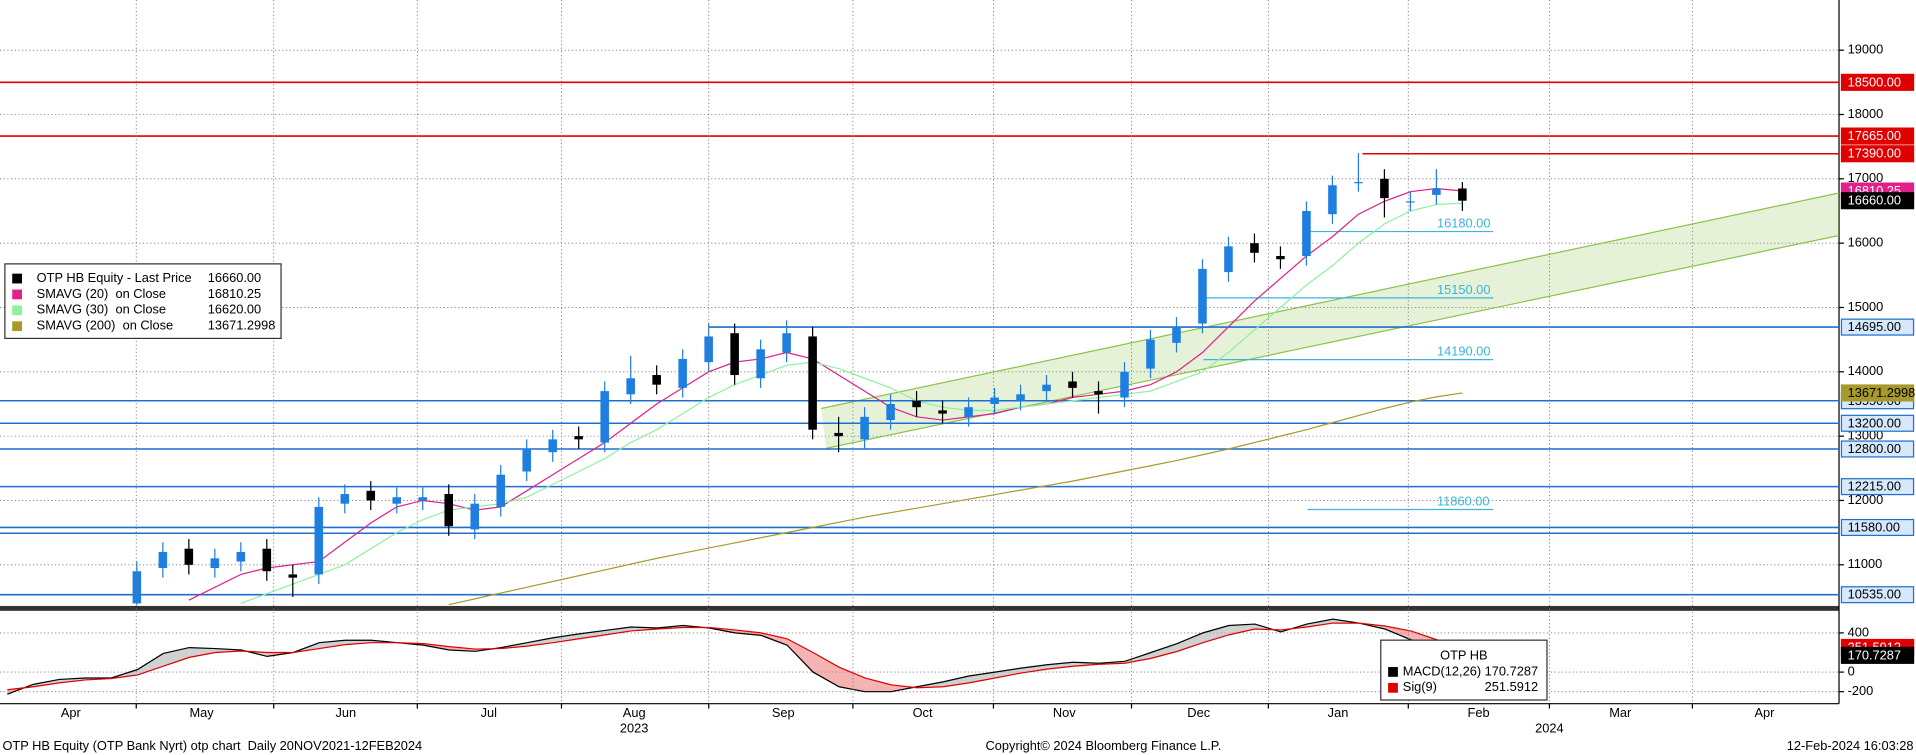 This screenshot has width=1916, height=755. Describe the element at coordinates (1064, 712) in the screenshot. I see `x-tick-label: Nov` at that location.